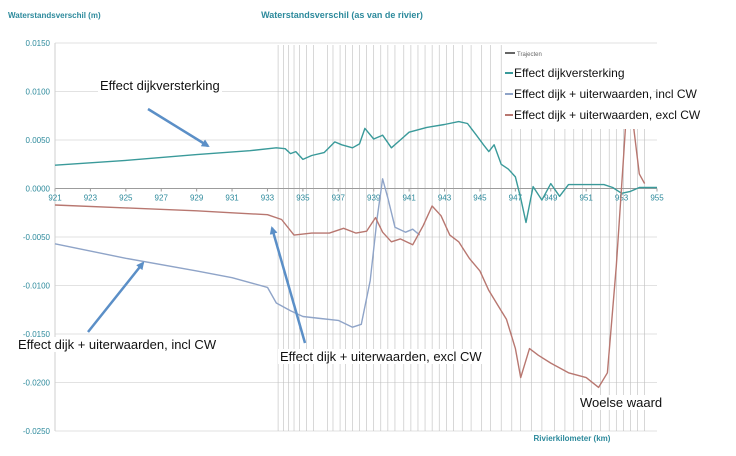  What do you see at coordinates (409, 198) in the screenshot?
I see `x-tick-label: 941` at bounding box center [409, 198].